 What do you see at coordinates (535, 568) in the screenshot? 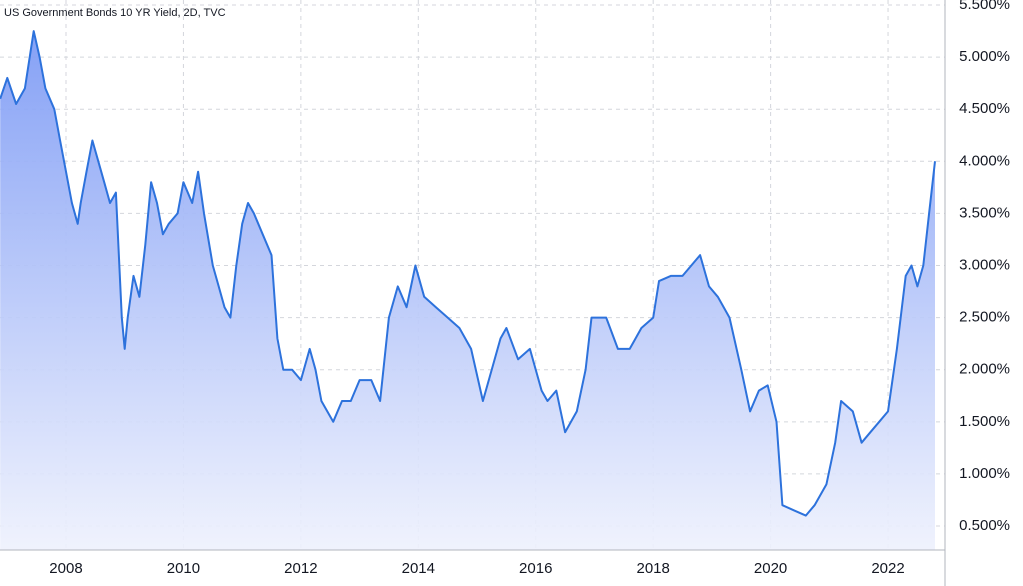
I see `x-tick-label: 2016` at bounding box center [535, 568].